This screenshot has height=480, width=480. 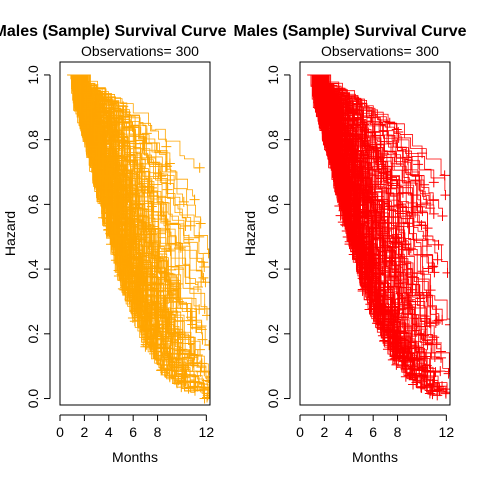 I want to click on right-title-background, so click(x=361, y=30).